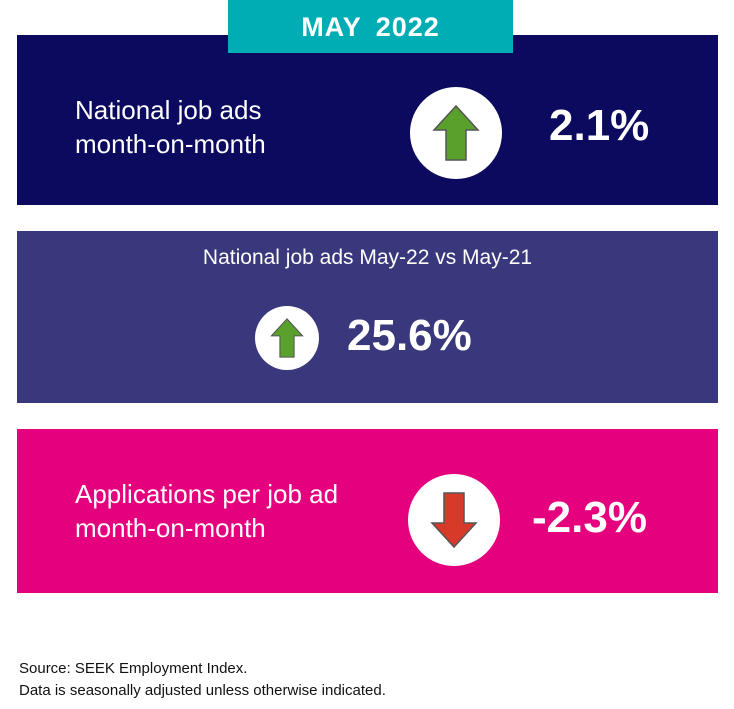 Image resolution: width=734 pixels, height=709 pixels. I want to click on arrow-down-icon, so click(454, 520).